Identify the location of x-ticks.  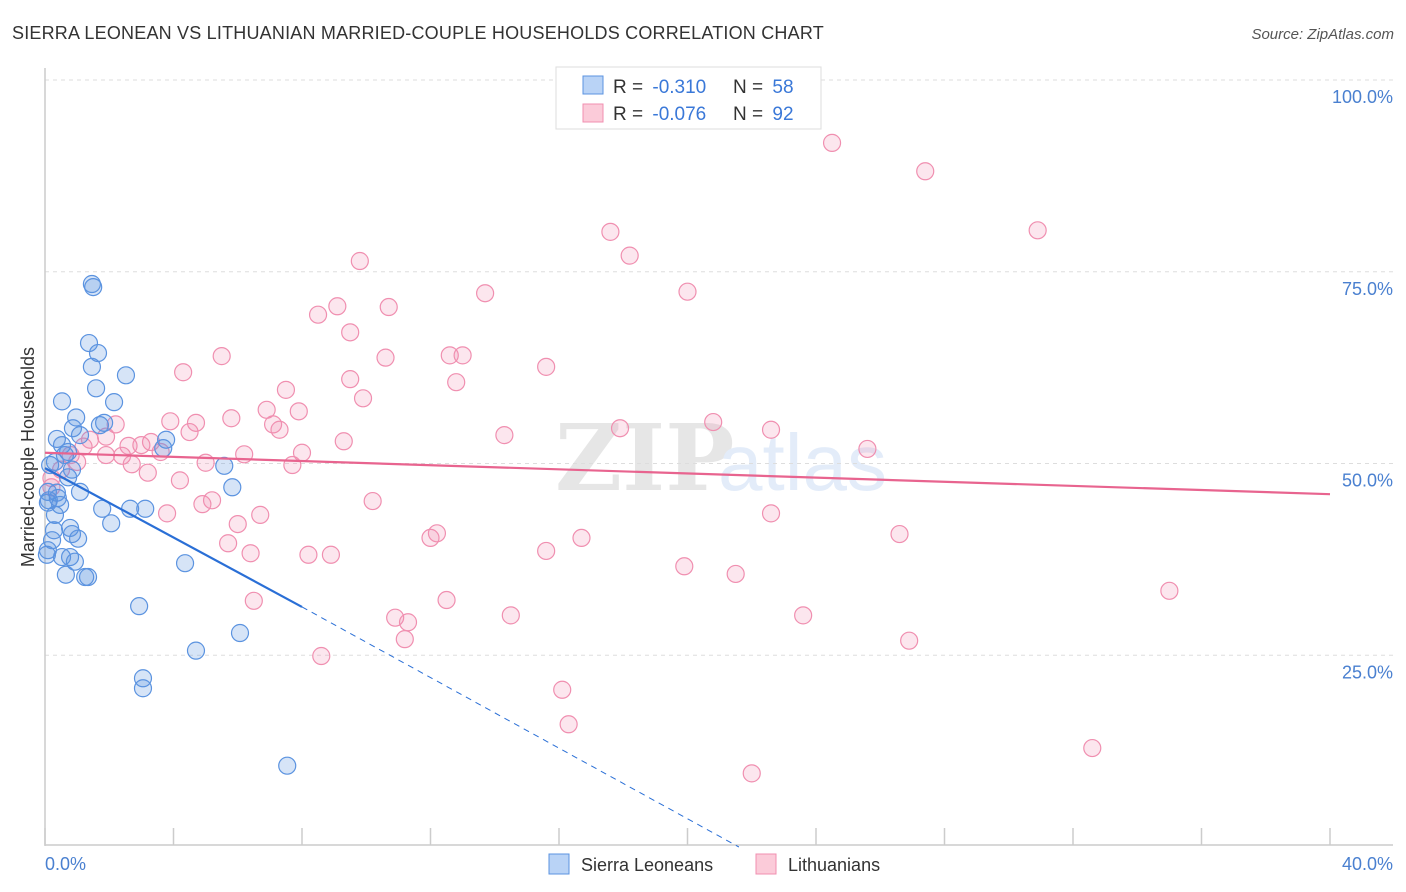
(687, 836).